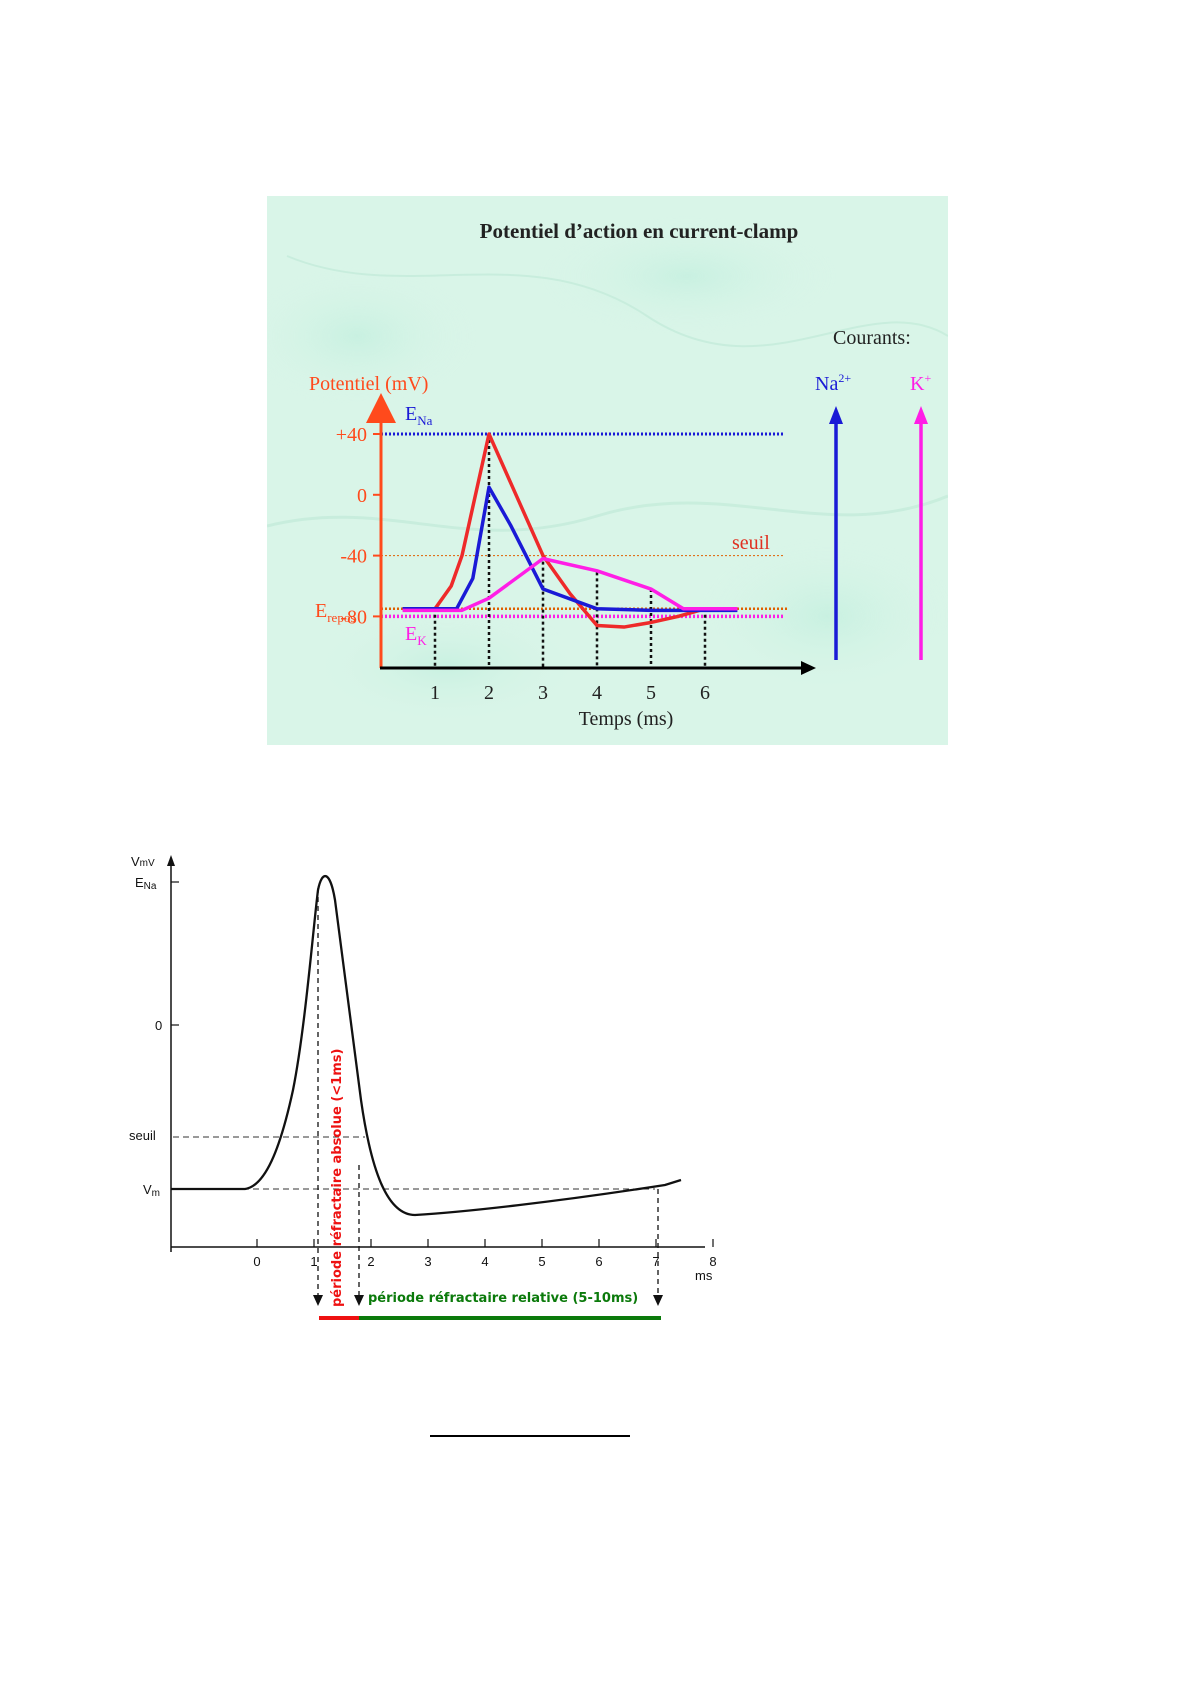 The width and height of the screenshot is (1190, 1684). Describe the element at coordinates (142, 1135) in the screenshot. I see `seuil-level-label: seuil` at that location.